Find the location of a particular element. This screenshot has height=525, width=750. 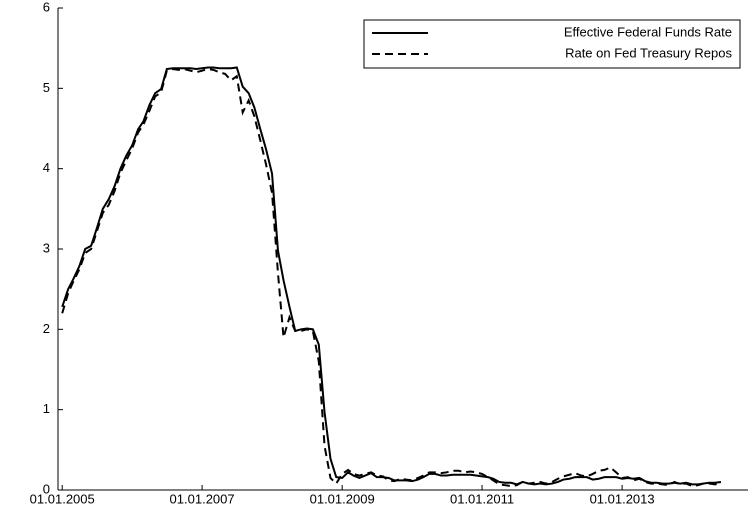

y-tick-label: 3 is located at coordinates (46, 247).